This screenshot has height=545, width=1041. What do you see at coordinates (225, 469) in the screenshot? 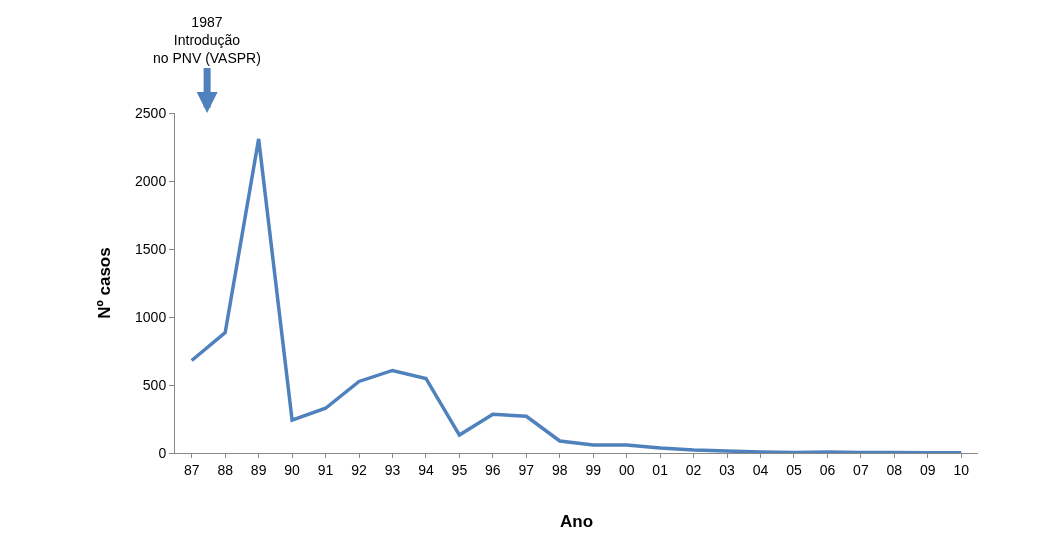
I see `x-tick-label: 88` at bounding box center [225, 469].